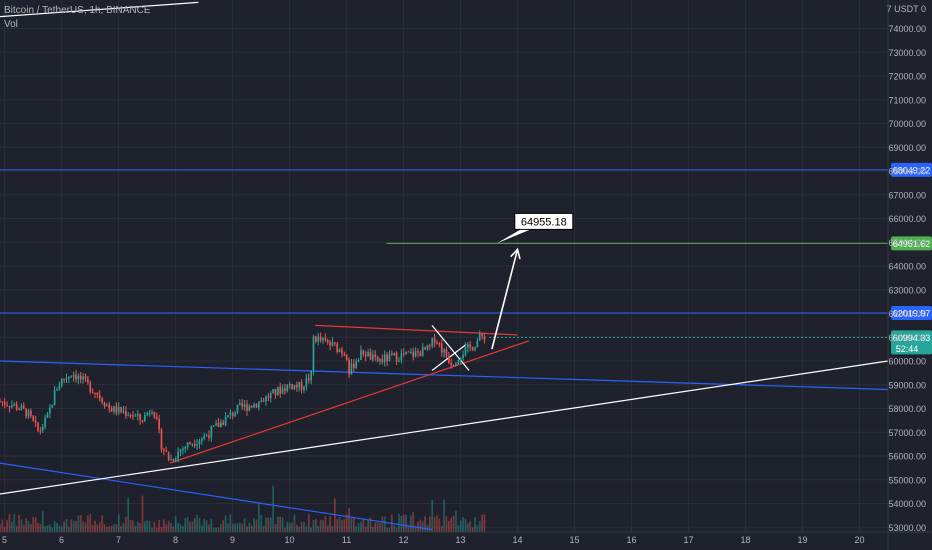 Image resolution: width=932 pixels, height=550 pixels. What do you see at coordinates (505, 299) in the screenshot?
I see `projection-arrow-shaft` at bounding box center [505, 299].